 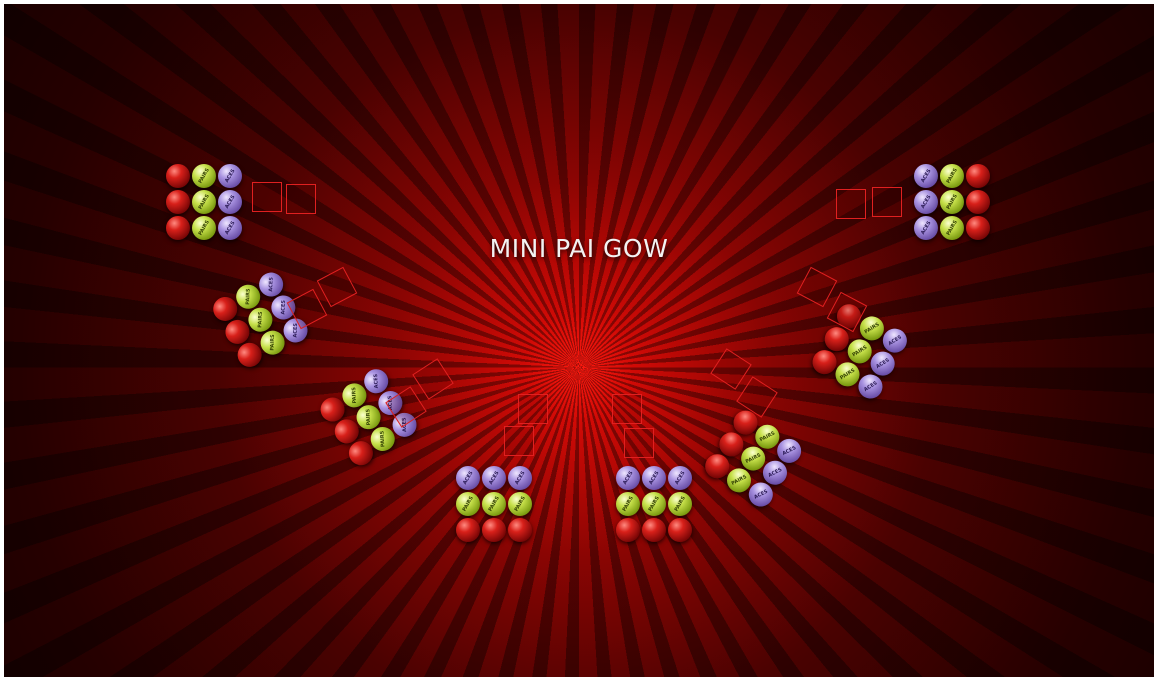 I want to click on seat-5: ACES ACES ACES PAIRS PAIRS PAIRS, so click(x=766, y=506).